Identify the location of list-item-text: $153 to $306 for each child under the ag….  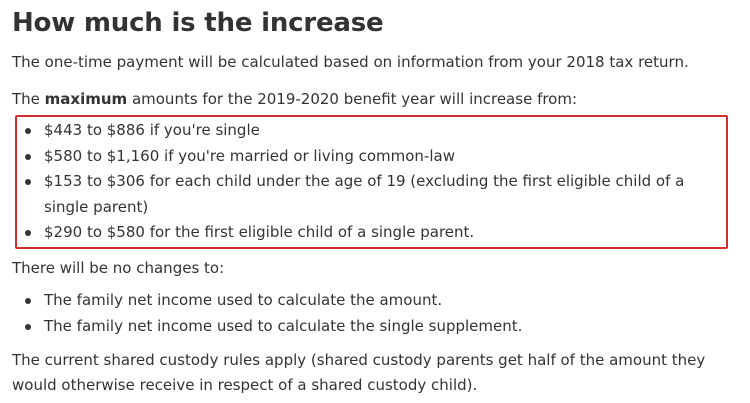
(364, 194).